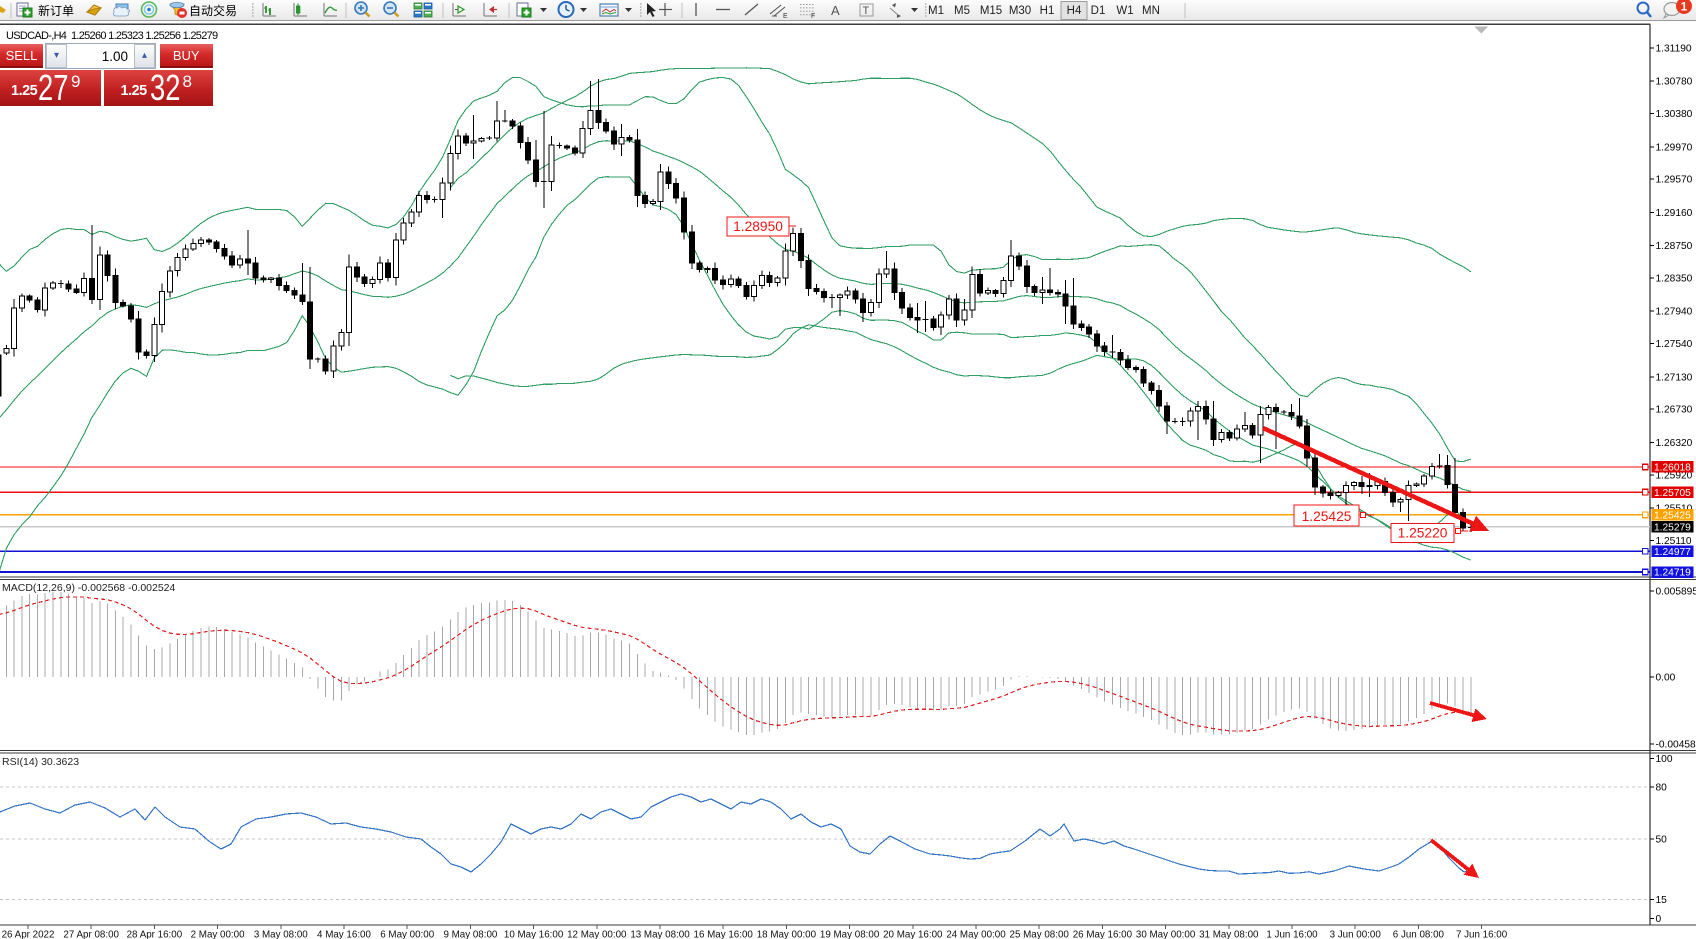 The width and height of the screenshot is (1696, 939). What do you see at coordinates (1662, 788) in the screenshot?
I see `svg-text: 80` at bounding box center [1662, 788].